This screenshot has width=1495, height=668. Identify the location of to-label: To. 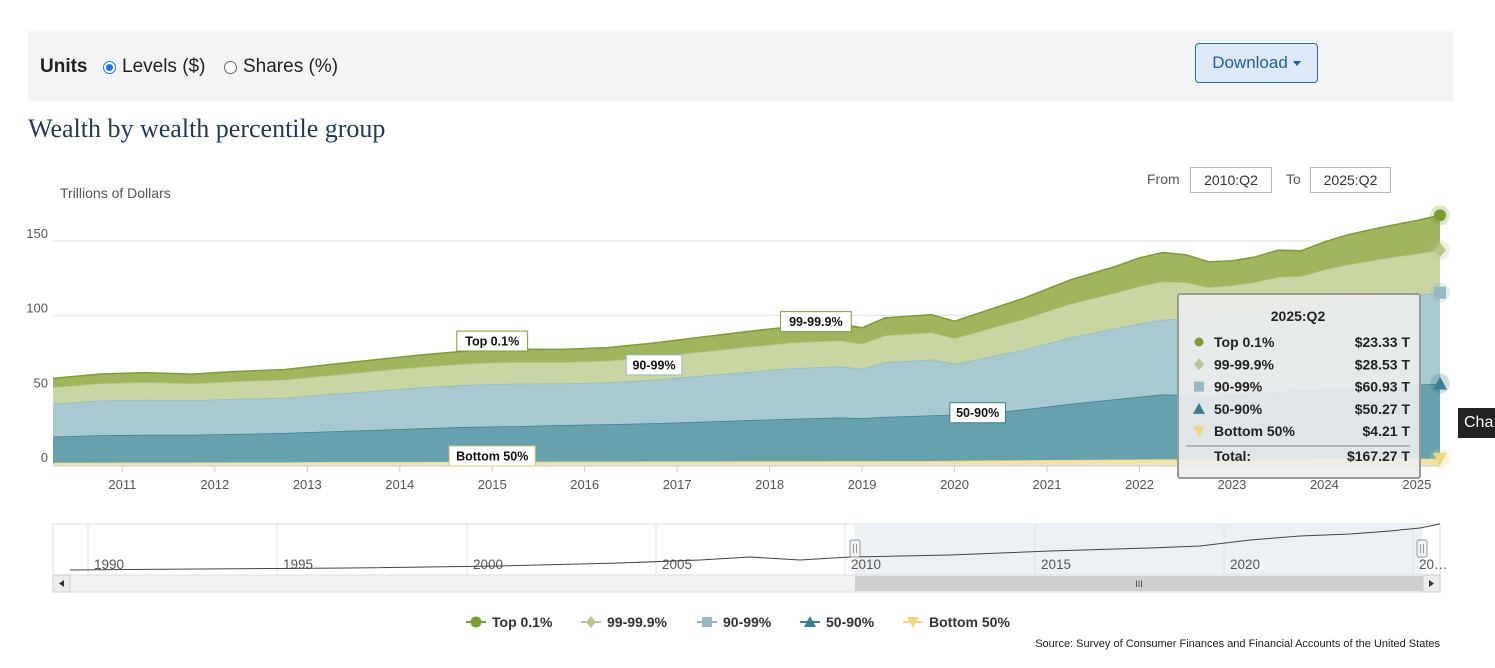
(1293, 179).